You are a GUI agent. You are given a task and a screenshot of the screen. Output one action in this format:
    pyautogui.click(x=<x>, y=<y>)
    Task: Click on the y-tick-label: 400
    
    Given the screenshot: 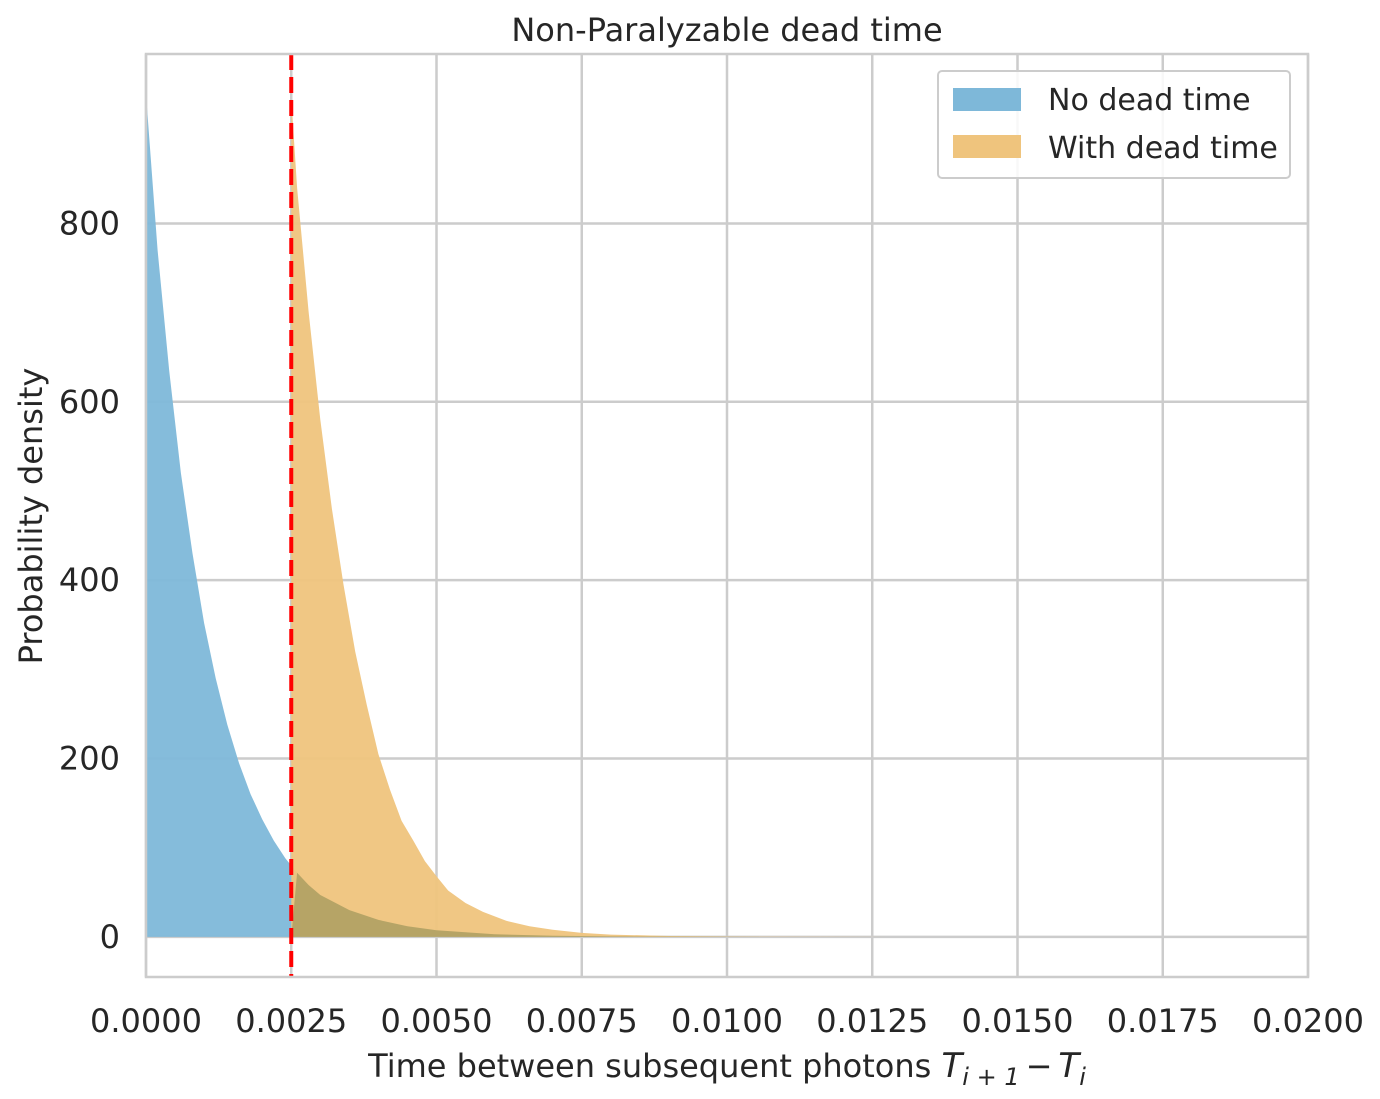 What is the action you would take?
    pyautogui.click(x=89, y=580)
    